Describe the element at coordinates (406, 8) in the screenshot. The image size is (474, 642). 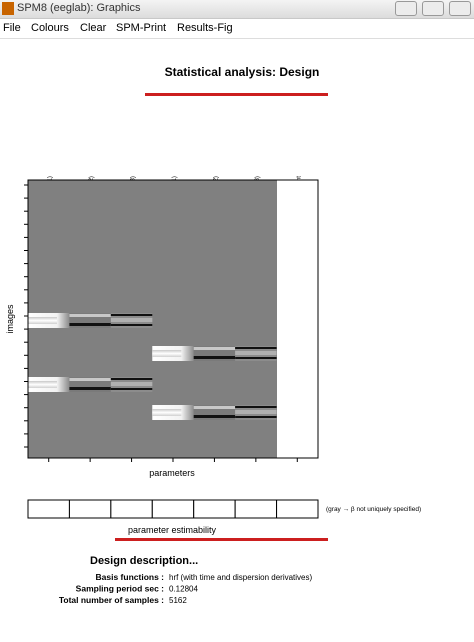
I see `minimize-button` at that location.